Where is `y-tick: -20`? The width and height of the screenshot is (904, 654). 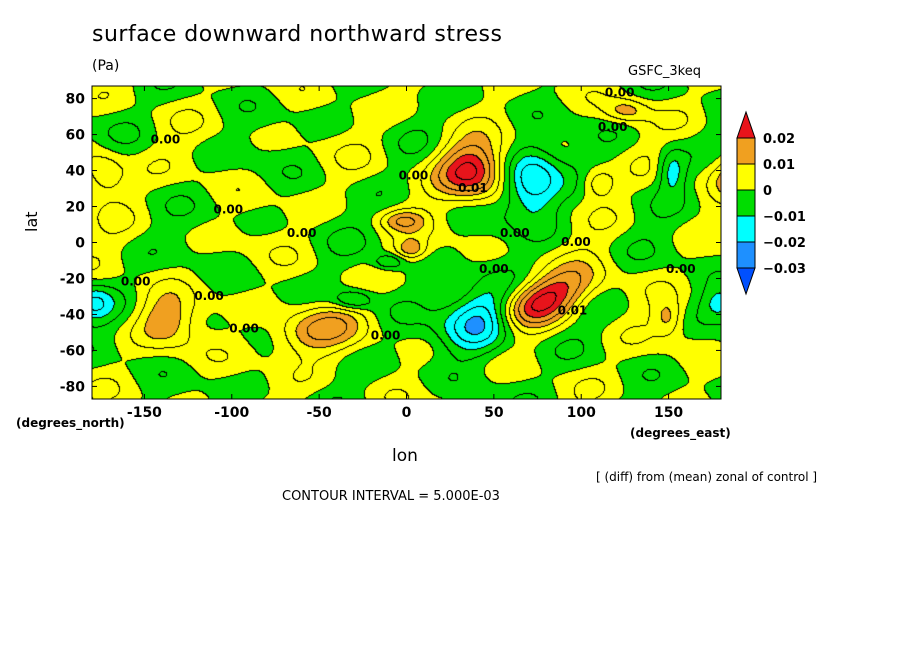
y-tick: -20 is located at coordinates (390, 279).